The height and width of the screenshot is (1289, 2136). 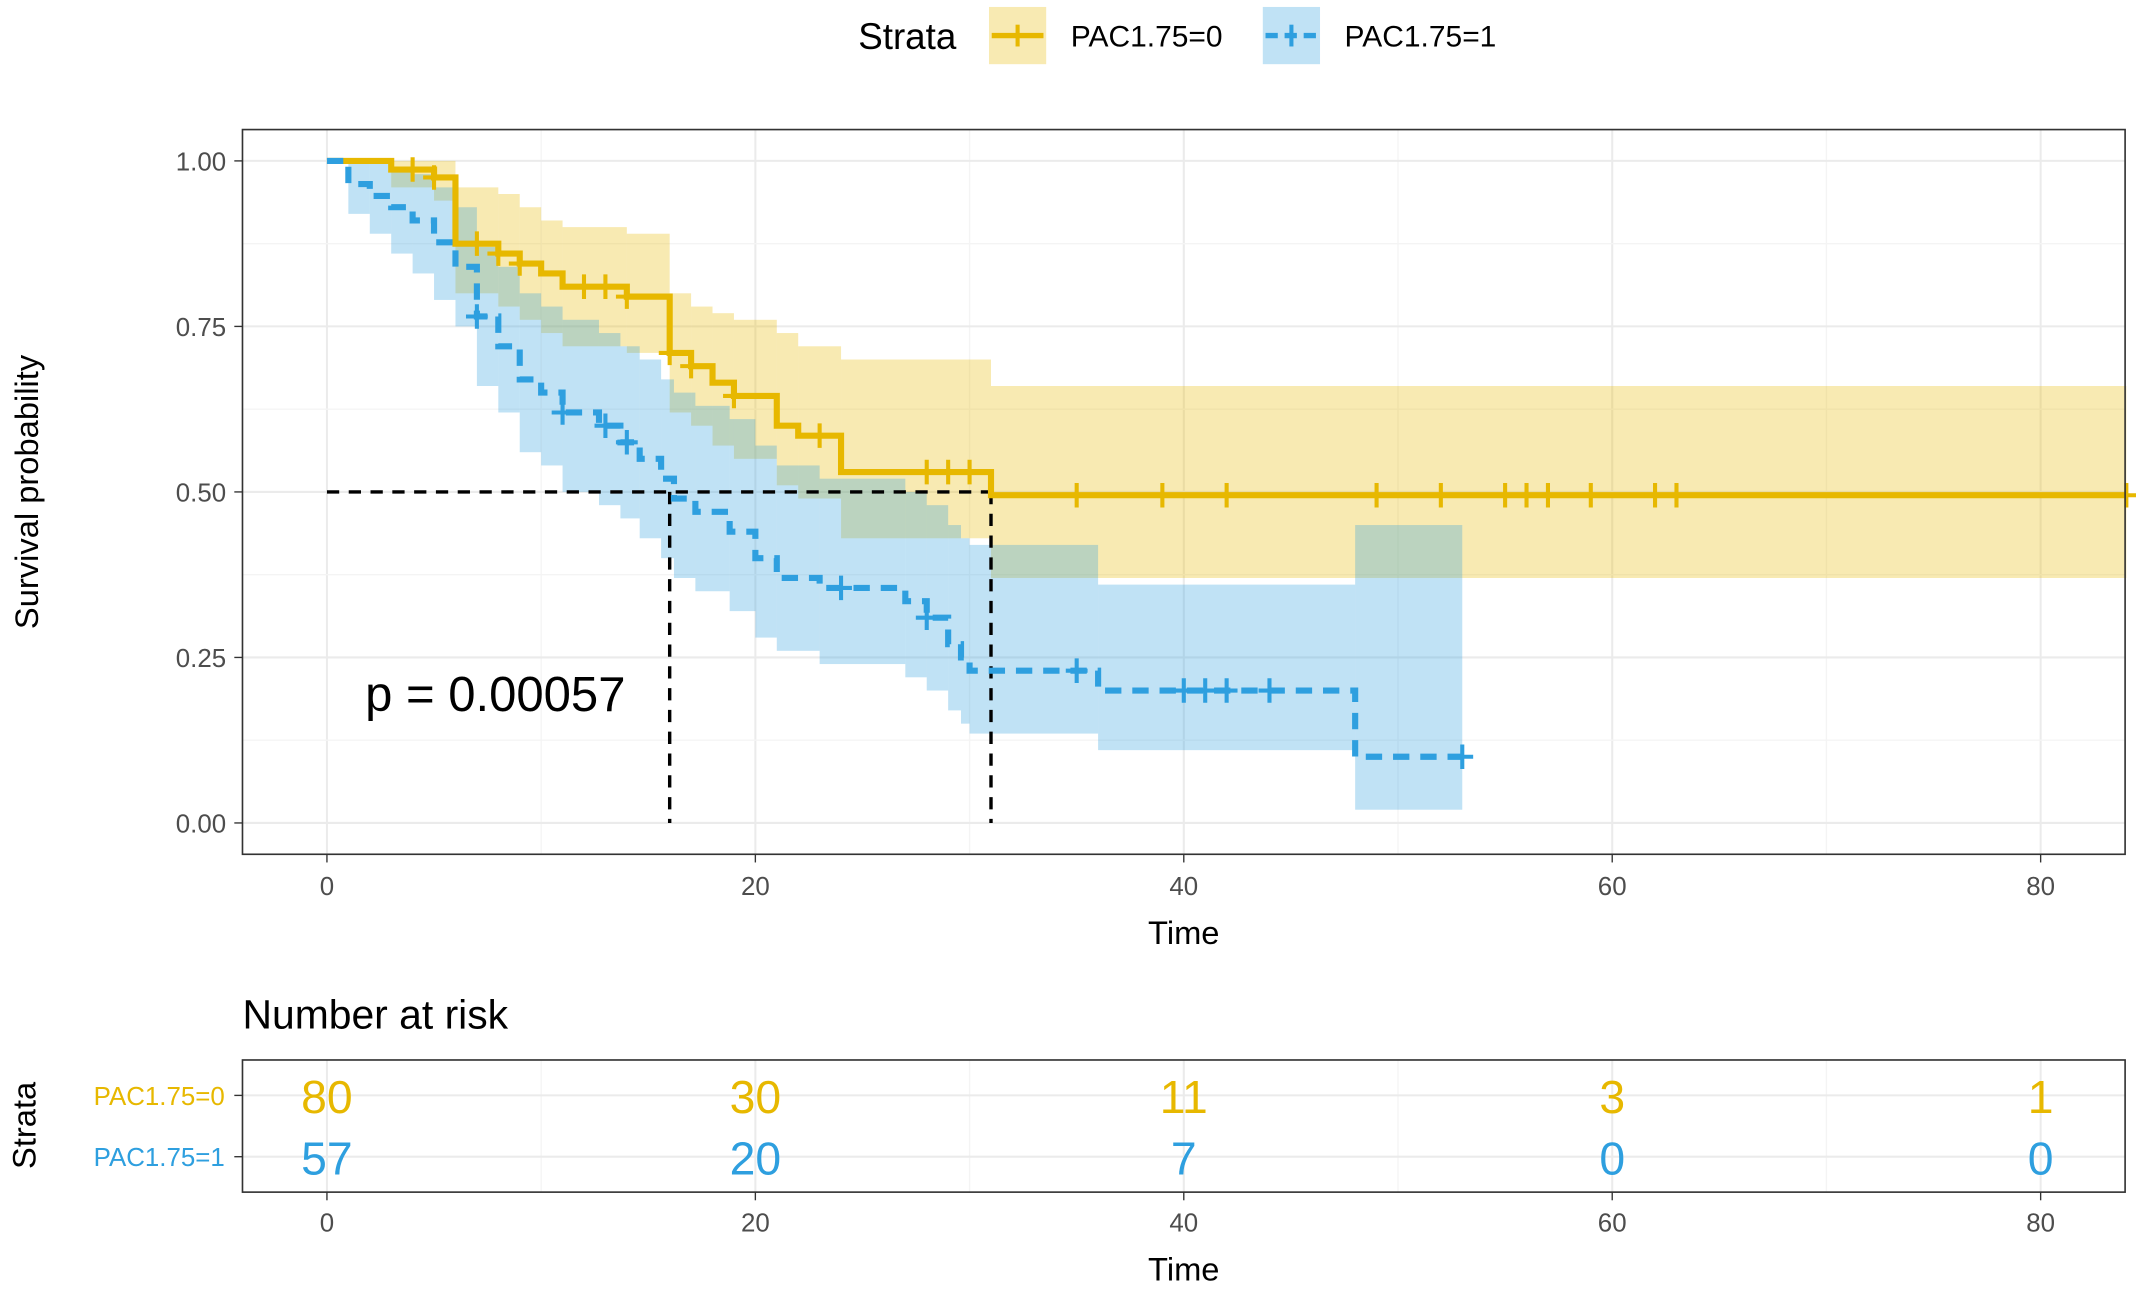 What do you see at coordinates (1421, 36) in the screenshot?
I see `legend-label-s1: PAC1.75=1` at bounding box center [1421, 36].